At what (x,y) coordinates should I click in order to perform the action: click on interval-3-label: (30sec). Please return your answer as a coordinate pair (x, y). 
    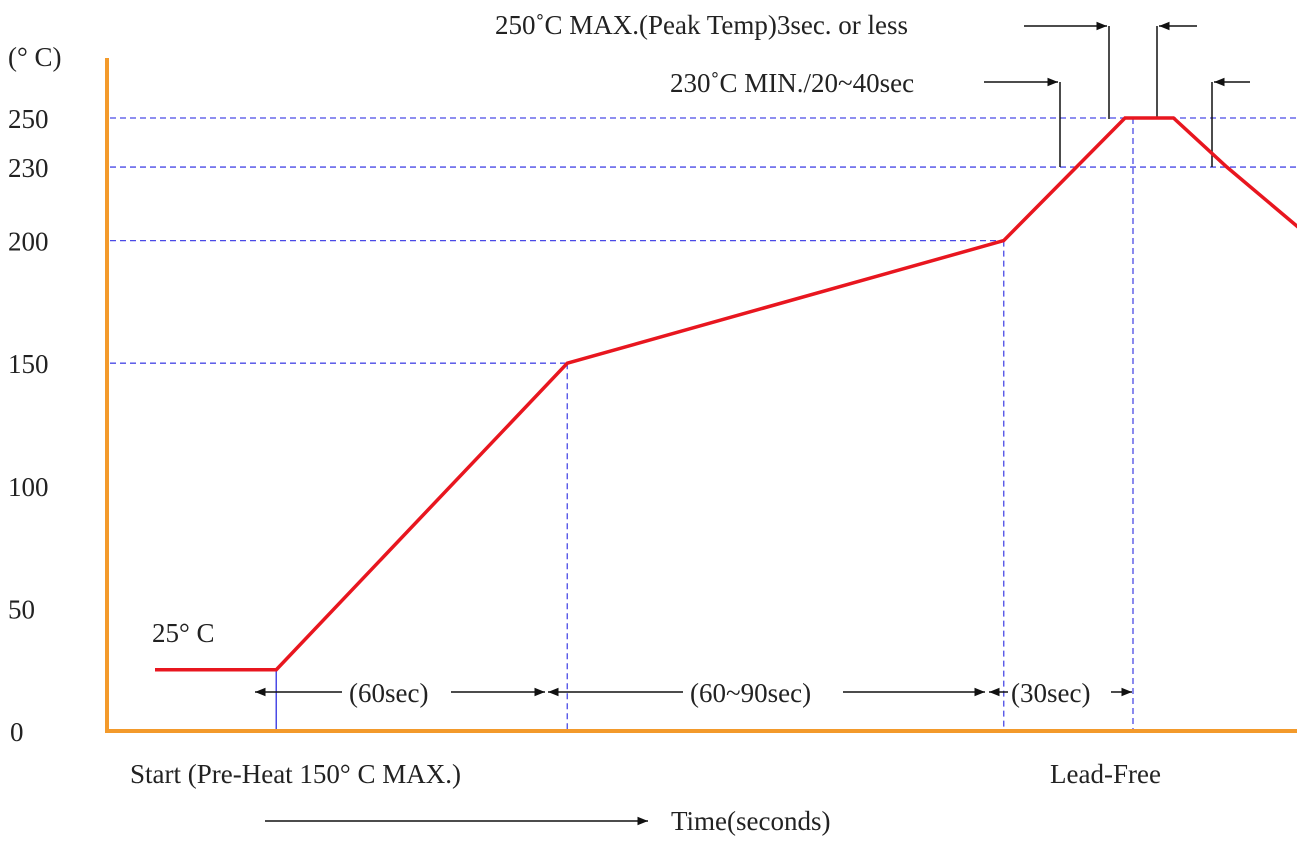
    Looking at the image, I should click on (1050, 693).